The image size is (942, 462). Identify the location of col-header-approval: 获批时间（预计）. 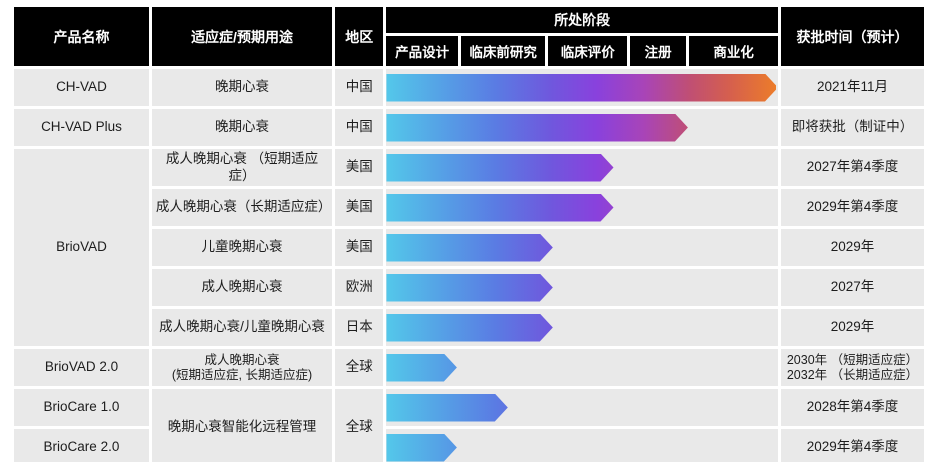
(852, 36).